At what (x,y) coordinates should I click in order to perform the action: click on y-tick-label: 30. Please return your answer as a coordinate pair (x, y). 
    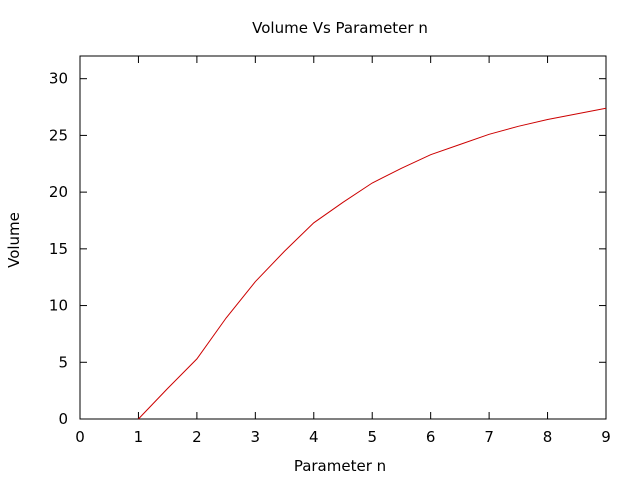
    Looking at the image, I should click on (58, 79).